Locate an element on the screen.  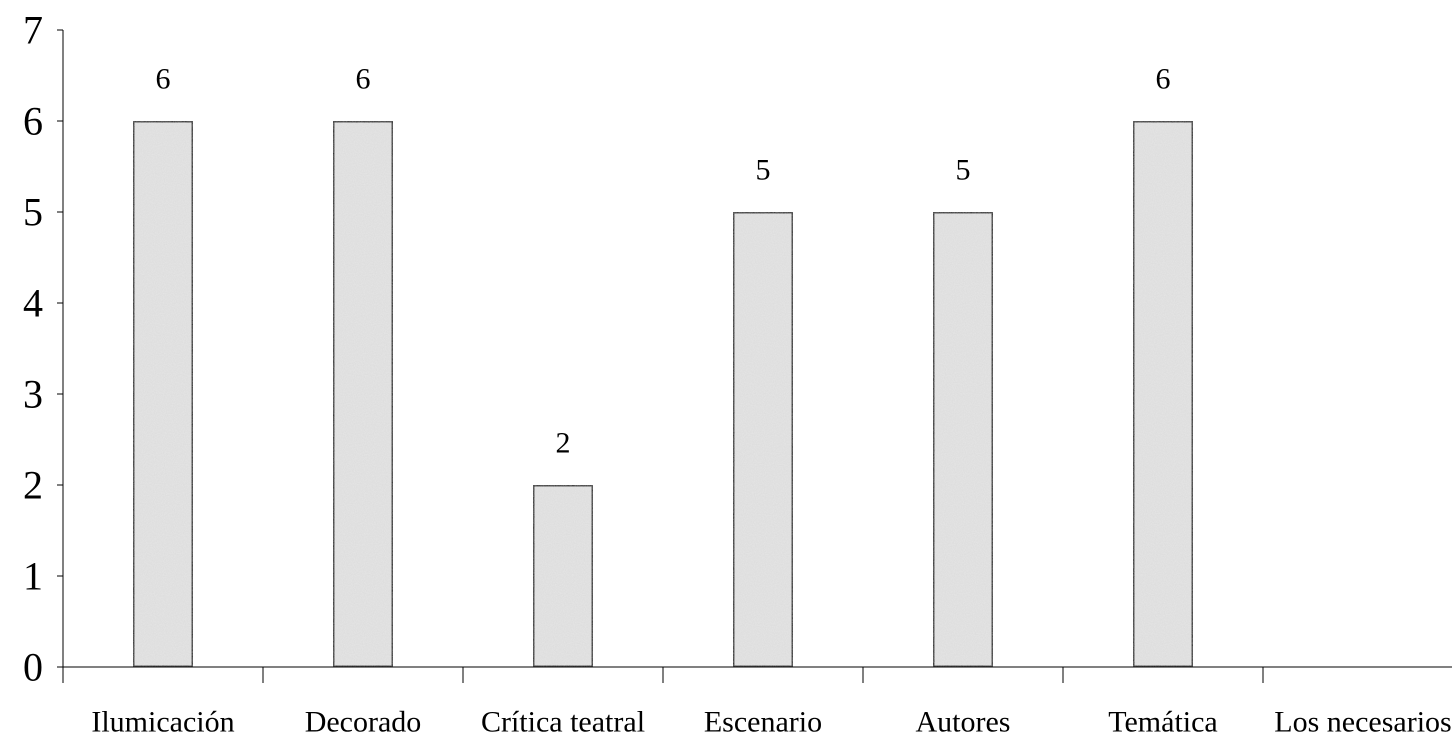
y-tick-label: 1 is located at coordinates (33, 576).